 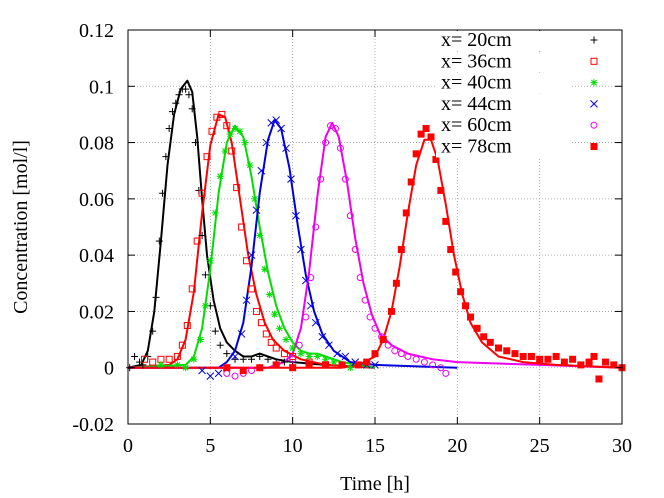 I want to click on legend-label-series-4: x= 44cm, so click(x=476, y=104).